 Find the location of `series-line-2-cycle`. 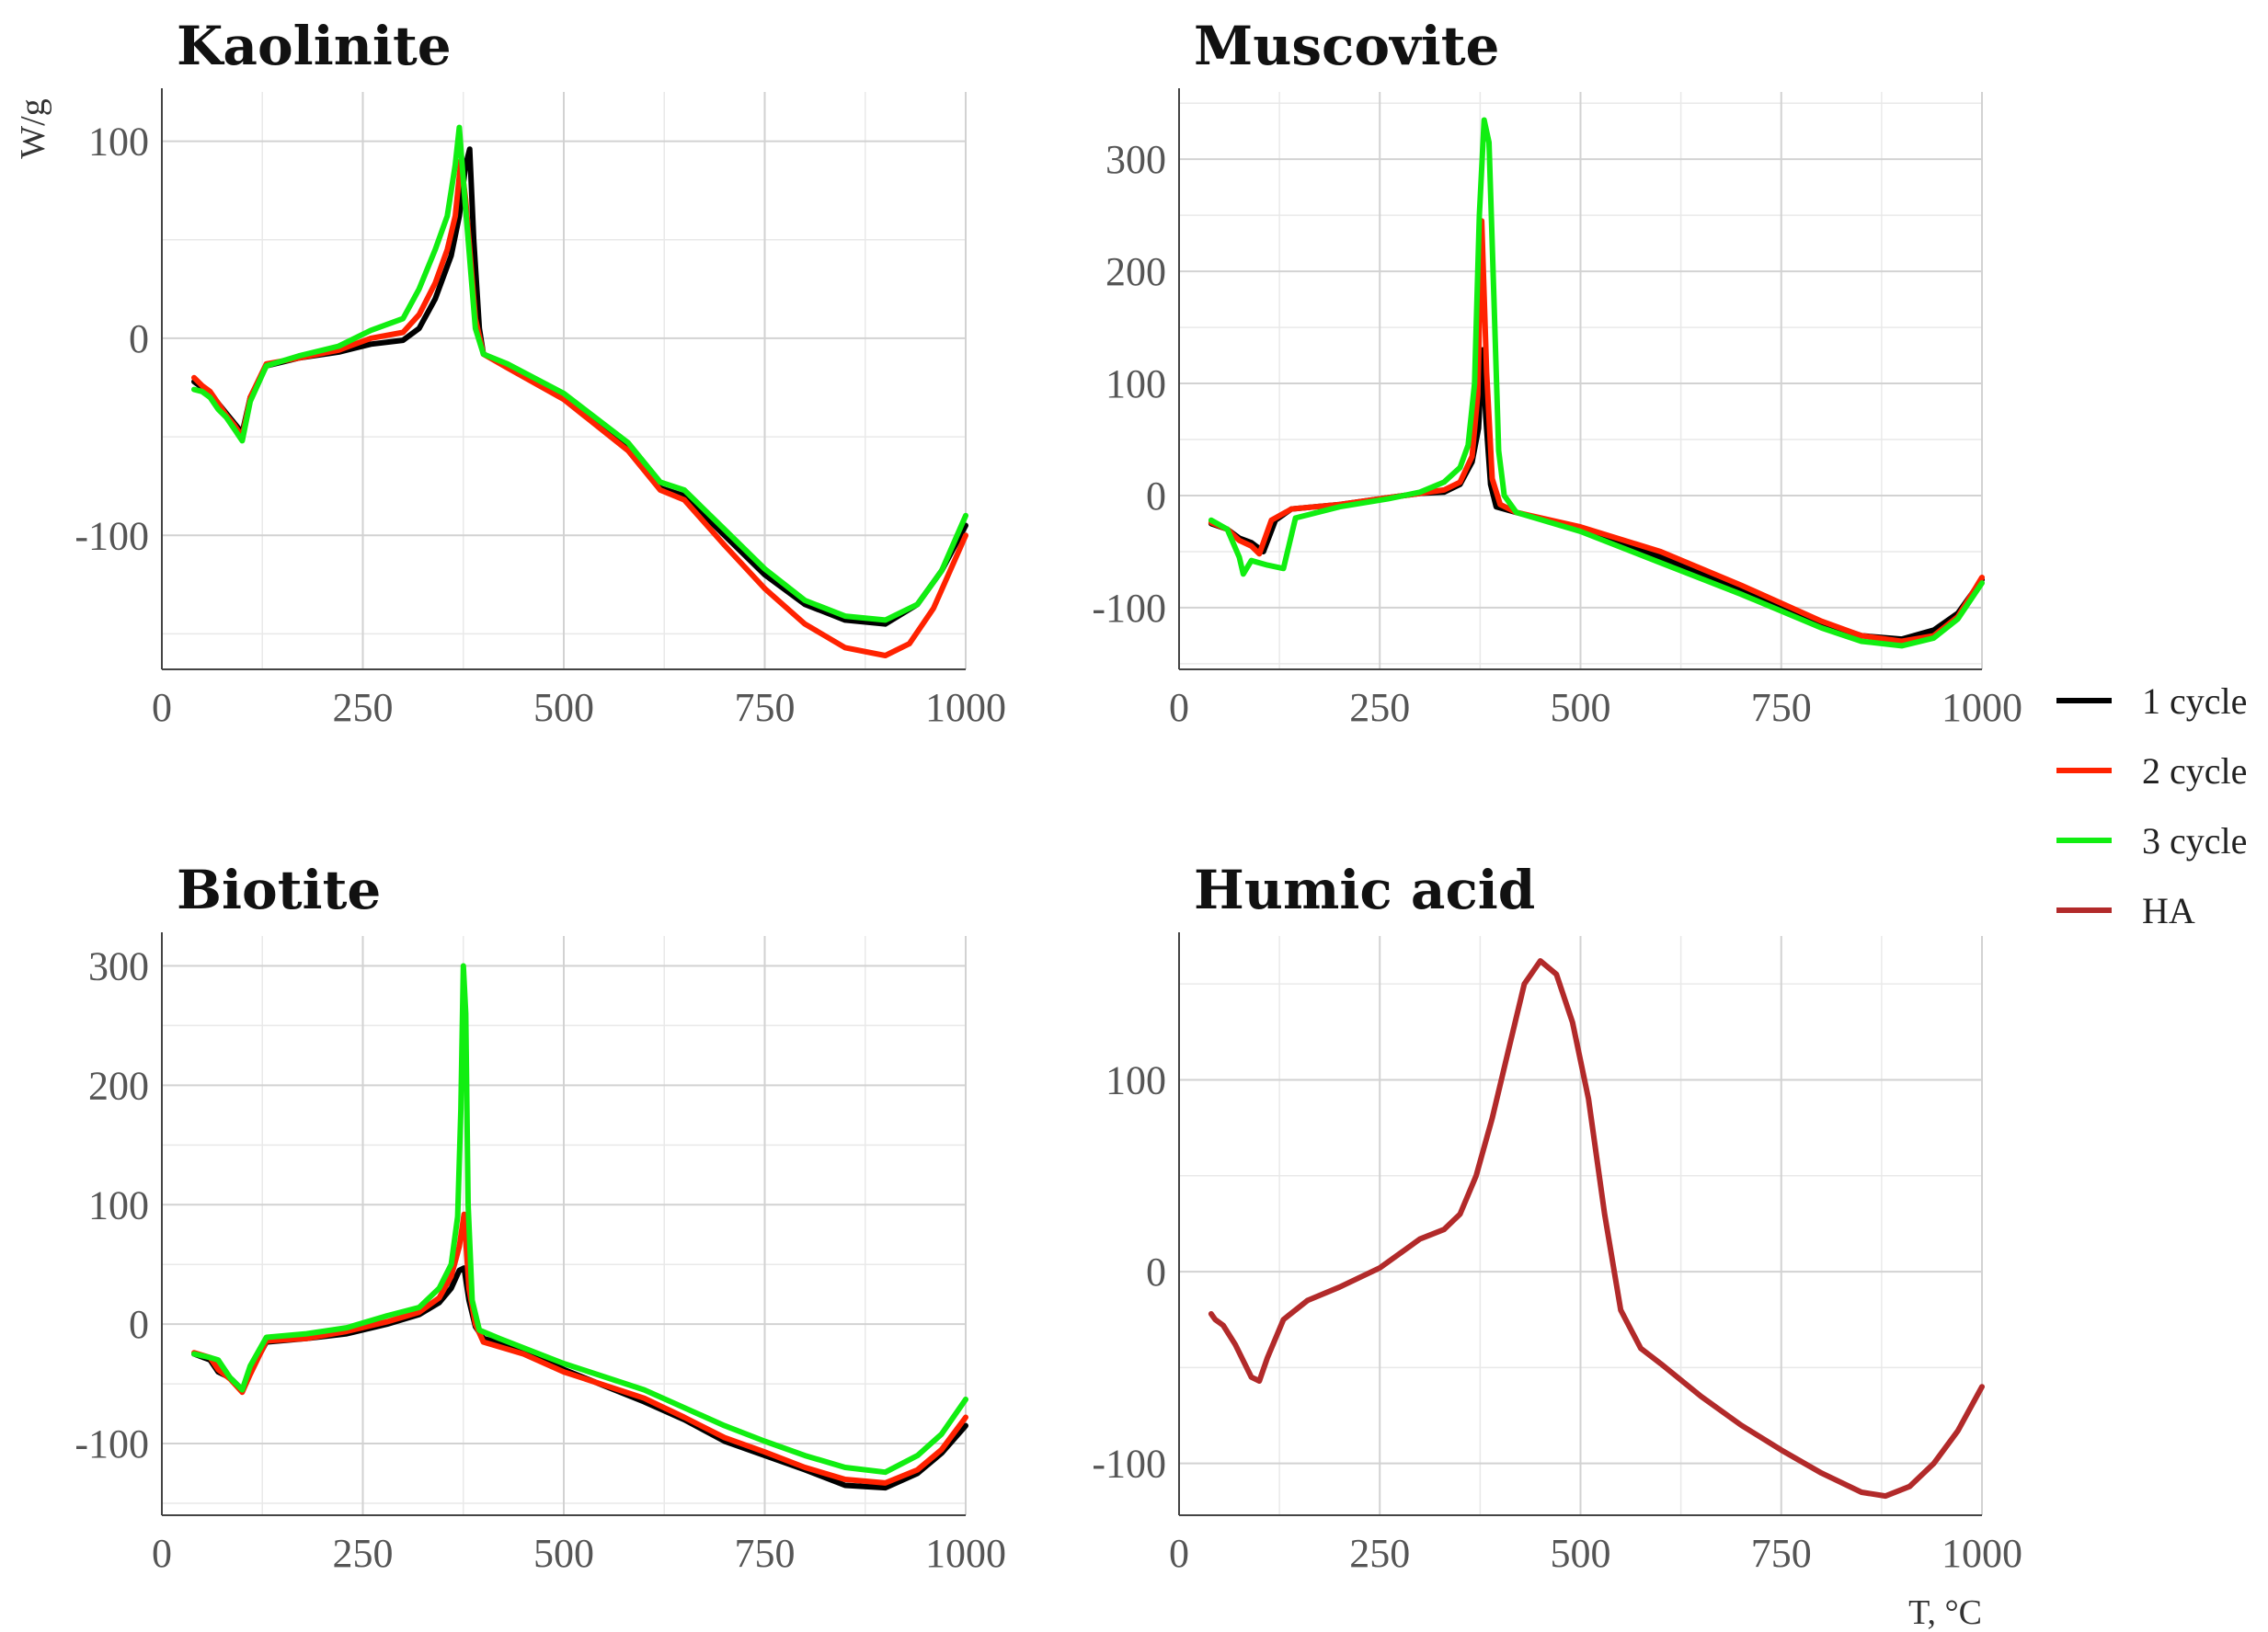

series-line-2-cycle is located at coordinates (1596, 431).